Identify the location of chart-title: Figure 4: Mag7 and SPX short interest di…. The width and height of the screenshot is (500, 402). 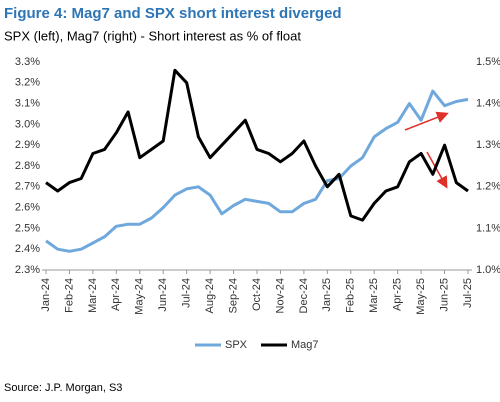
(173, 13).